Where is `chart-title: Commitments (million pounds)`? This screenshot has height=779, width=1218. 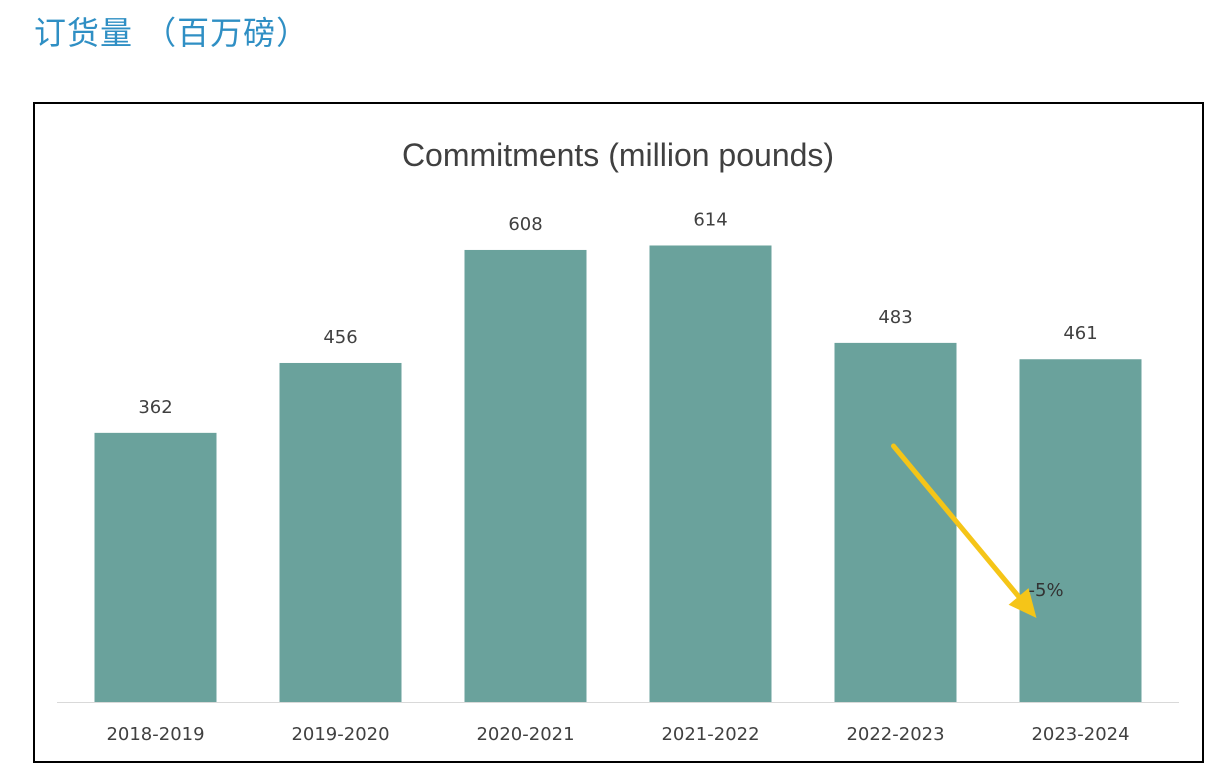
chart-title: Commitments (million pounds) is located at coordinates (618, 155).